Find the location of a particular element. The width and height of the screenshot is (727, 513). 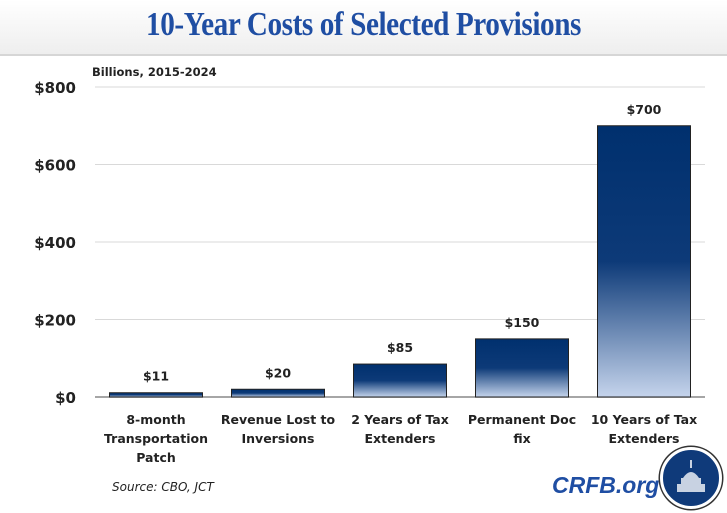

data-label: $150 is located at coordinates (522, 322).